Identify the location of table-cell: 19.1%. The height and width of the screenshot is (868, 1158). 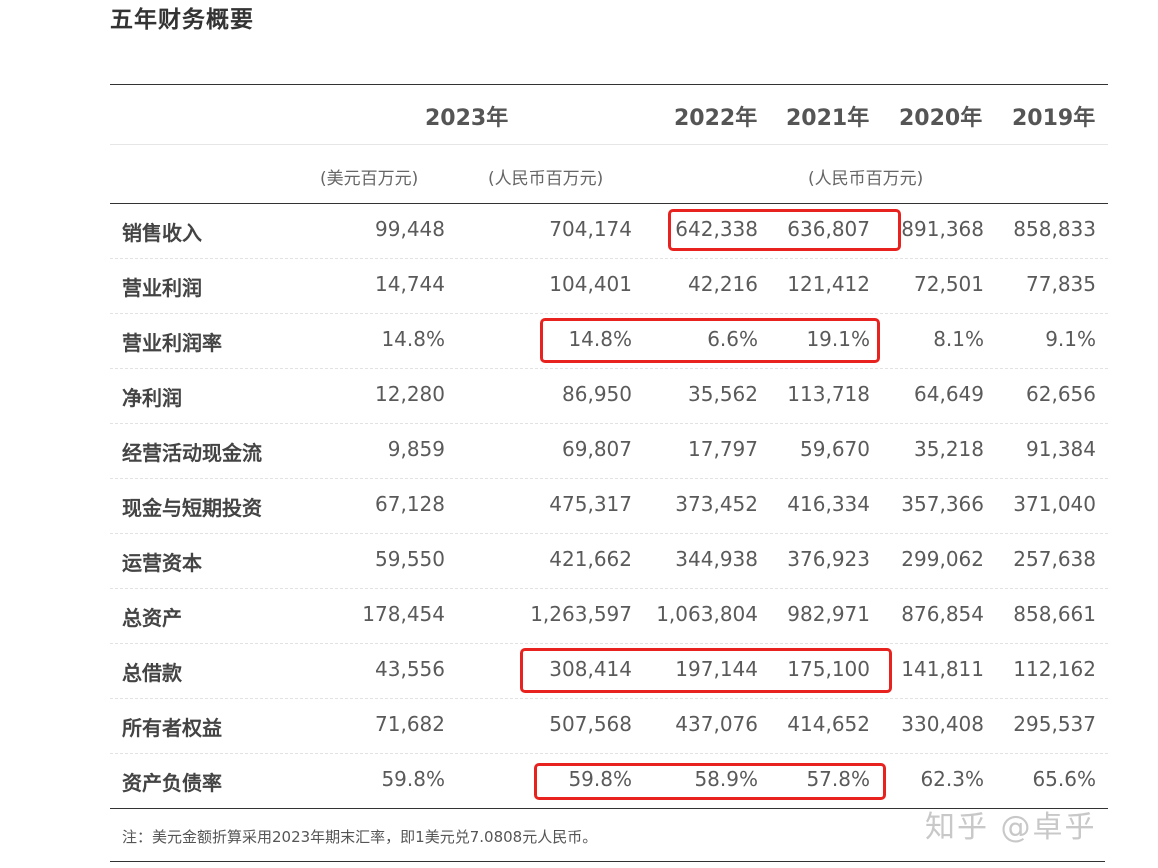
(838, 339).